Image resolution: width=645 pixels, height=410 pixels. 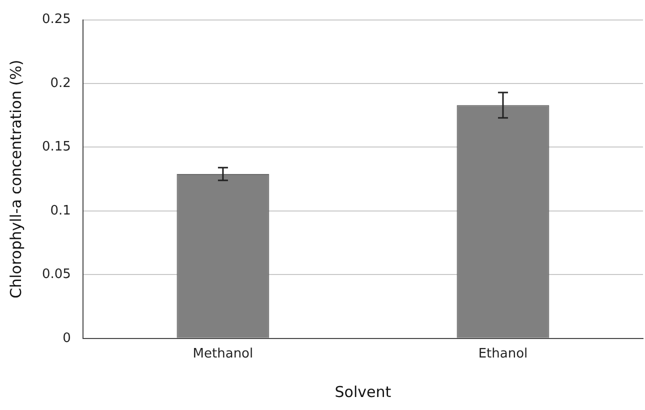 What do you see at coordinates (223, 354) in the screenshot?
I see `x-tick-label: Methanol` at bounding box center [223, 354].